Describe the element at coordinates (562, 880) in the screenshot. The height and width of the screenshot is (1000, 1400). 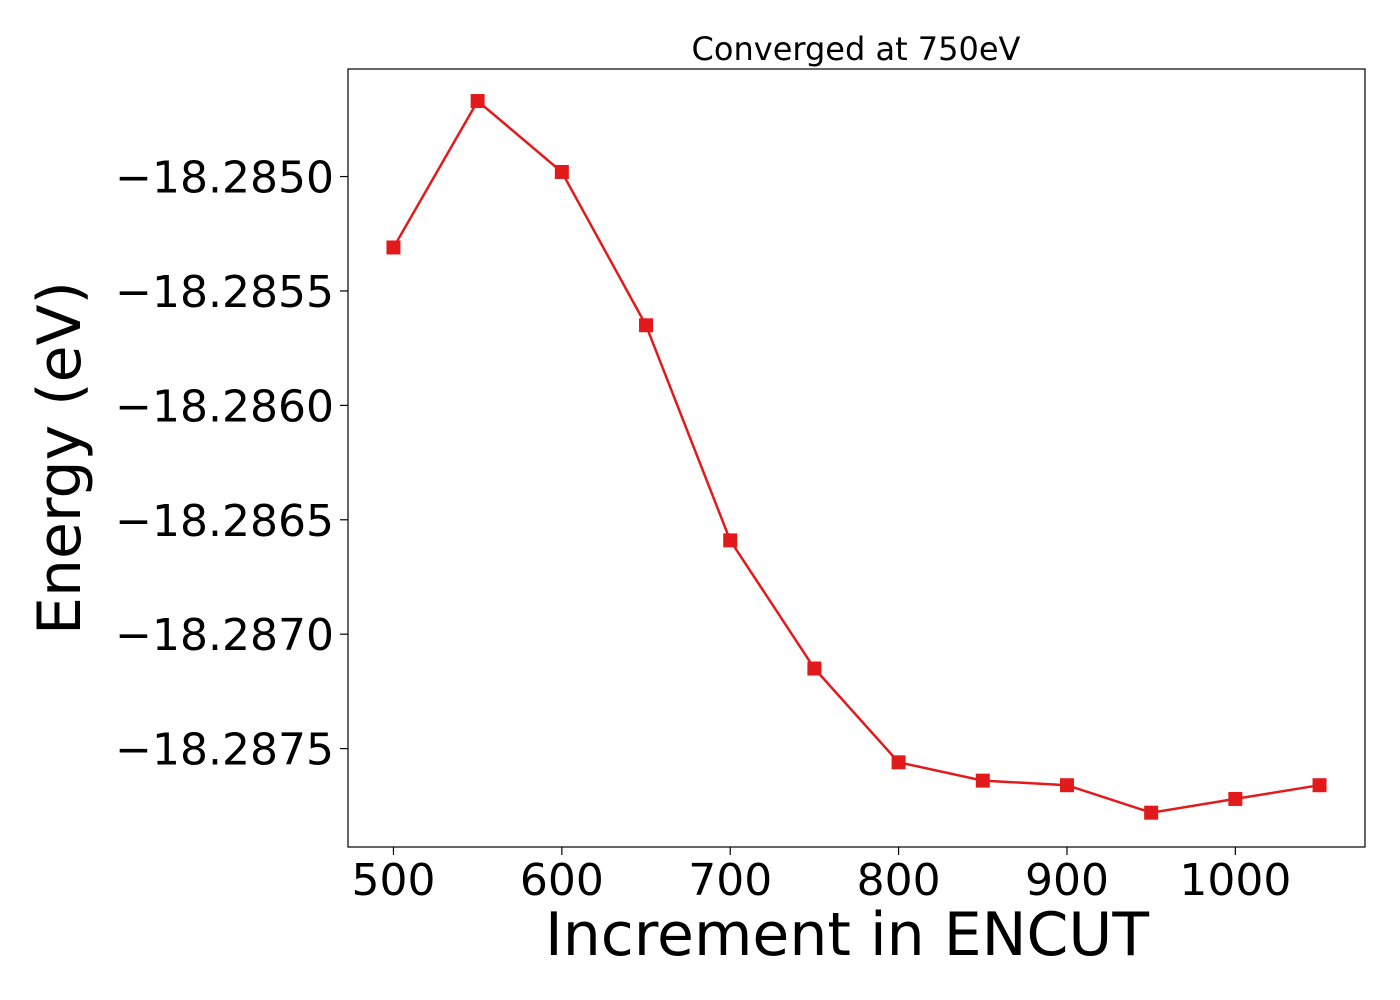
I see `x-tick-label: 600` at that location.